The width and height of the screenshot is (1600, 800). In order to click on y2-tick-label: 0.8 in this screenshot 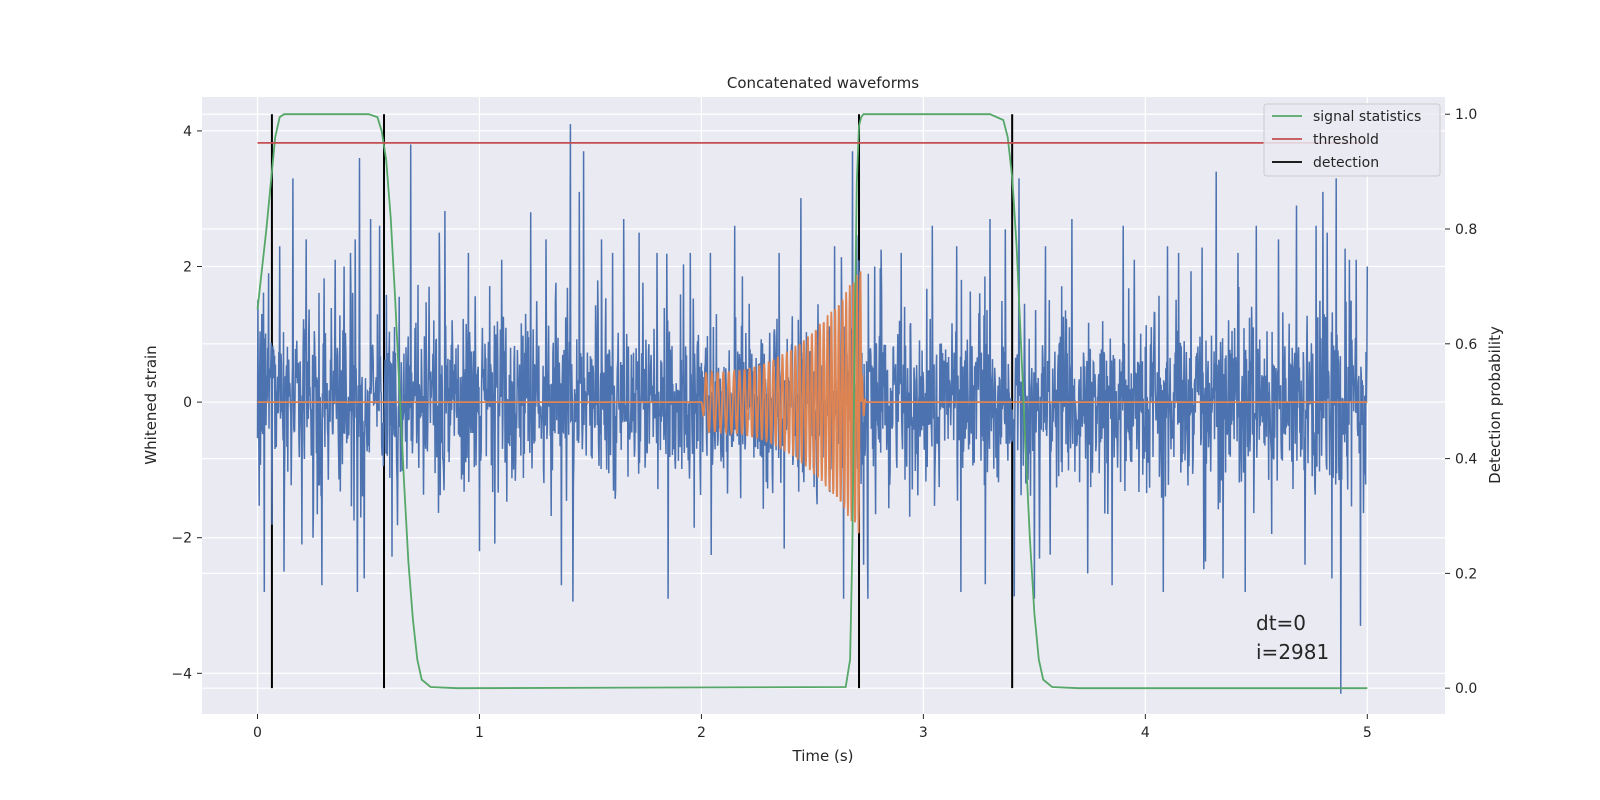, I will do `click(1466, 230)`.